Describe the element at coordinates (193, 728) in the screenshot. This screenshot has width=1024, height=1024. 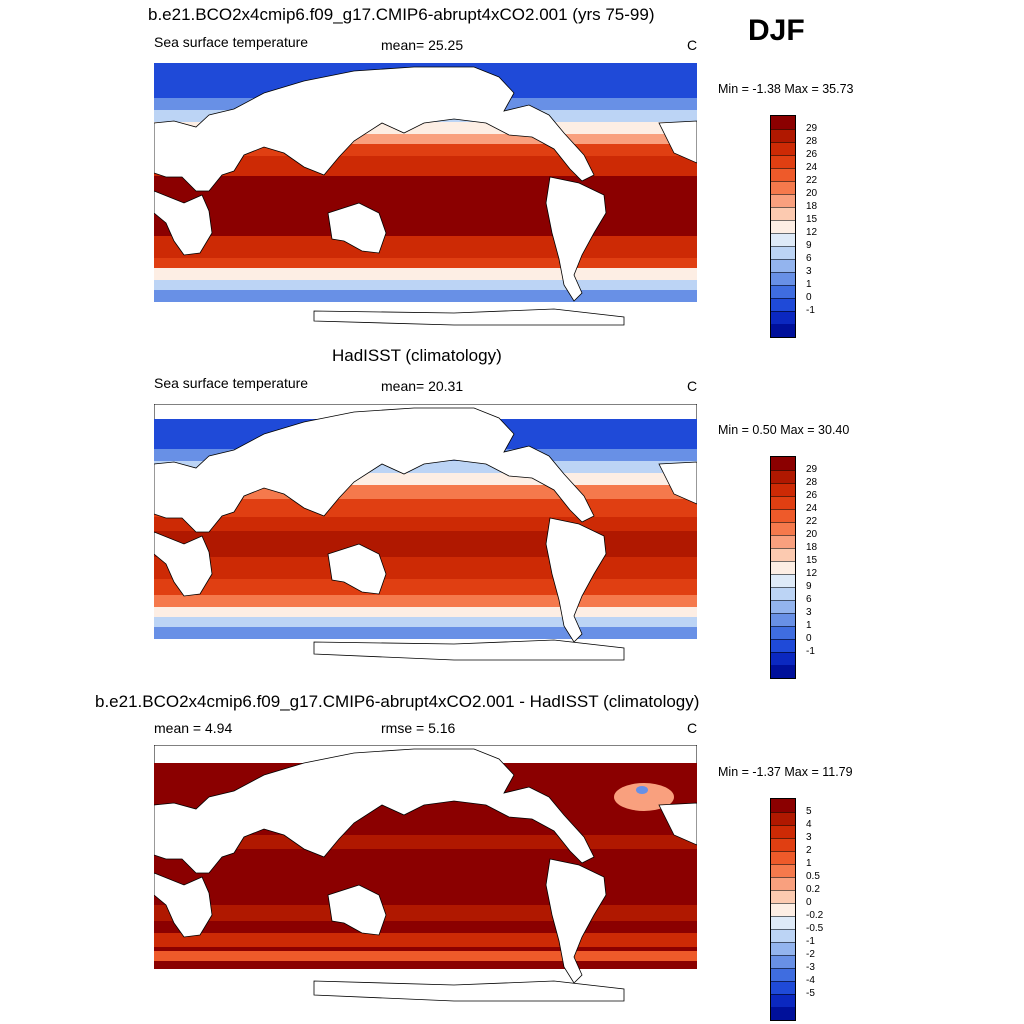
I see `panel3-mean: mean = 4.94` at that location.